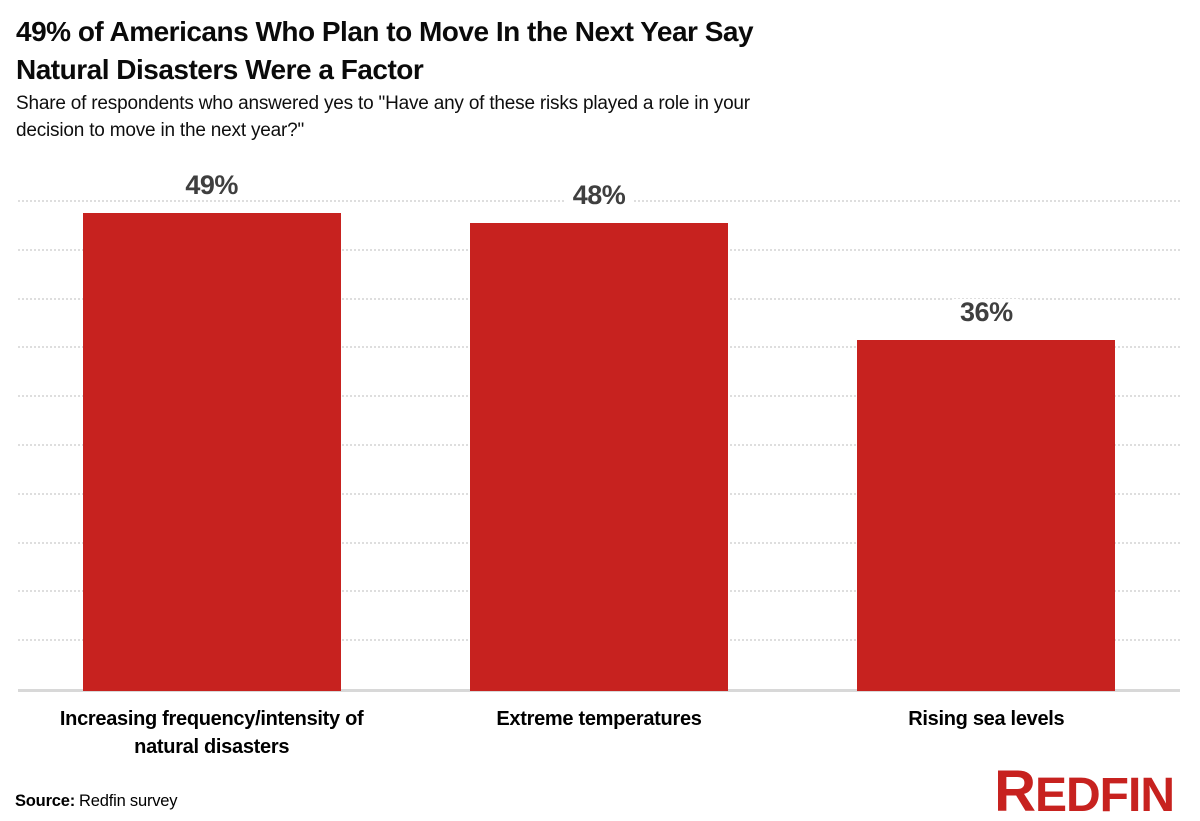 Image resolution: width=1200 pixels, height=821 pixels. I want to click on category-label-text-3: Rising sea levels, so click(986, 719).